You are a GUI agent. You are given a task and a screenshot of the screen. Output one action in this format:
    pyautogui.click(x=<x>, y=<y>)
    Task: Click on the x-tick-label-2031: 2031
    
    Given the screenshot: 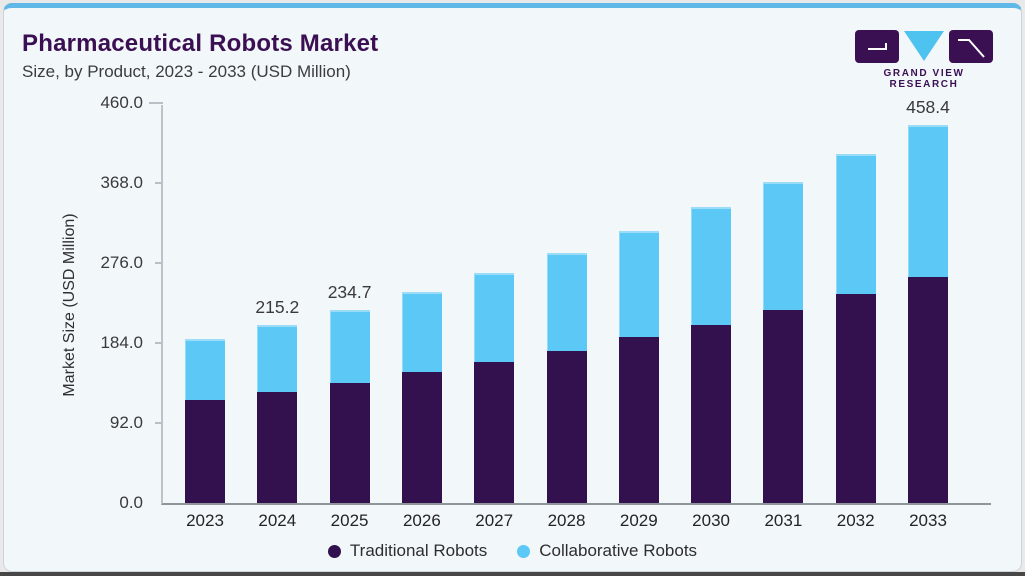 What is the action you would take?
    pyautogui.click(x=783, y=520)
    